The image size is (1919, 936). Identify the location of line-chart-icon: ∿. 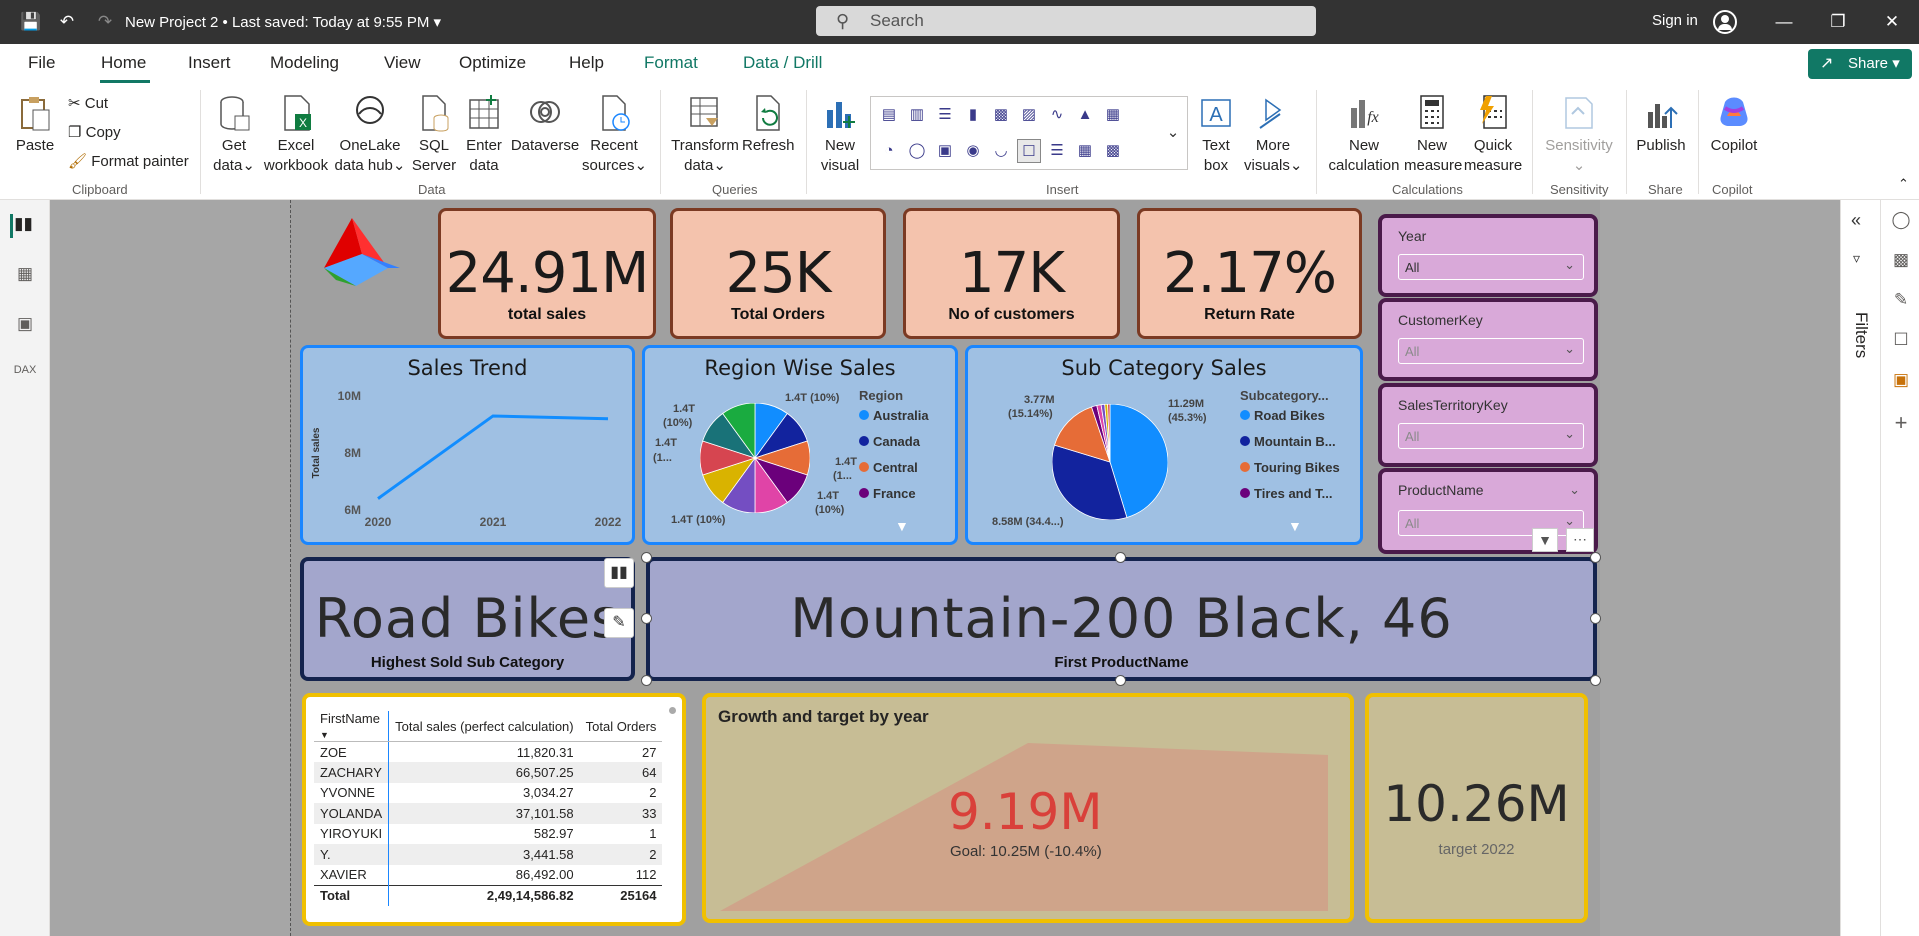
(1057, 114).